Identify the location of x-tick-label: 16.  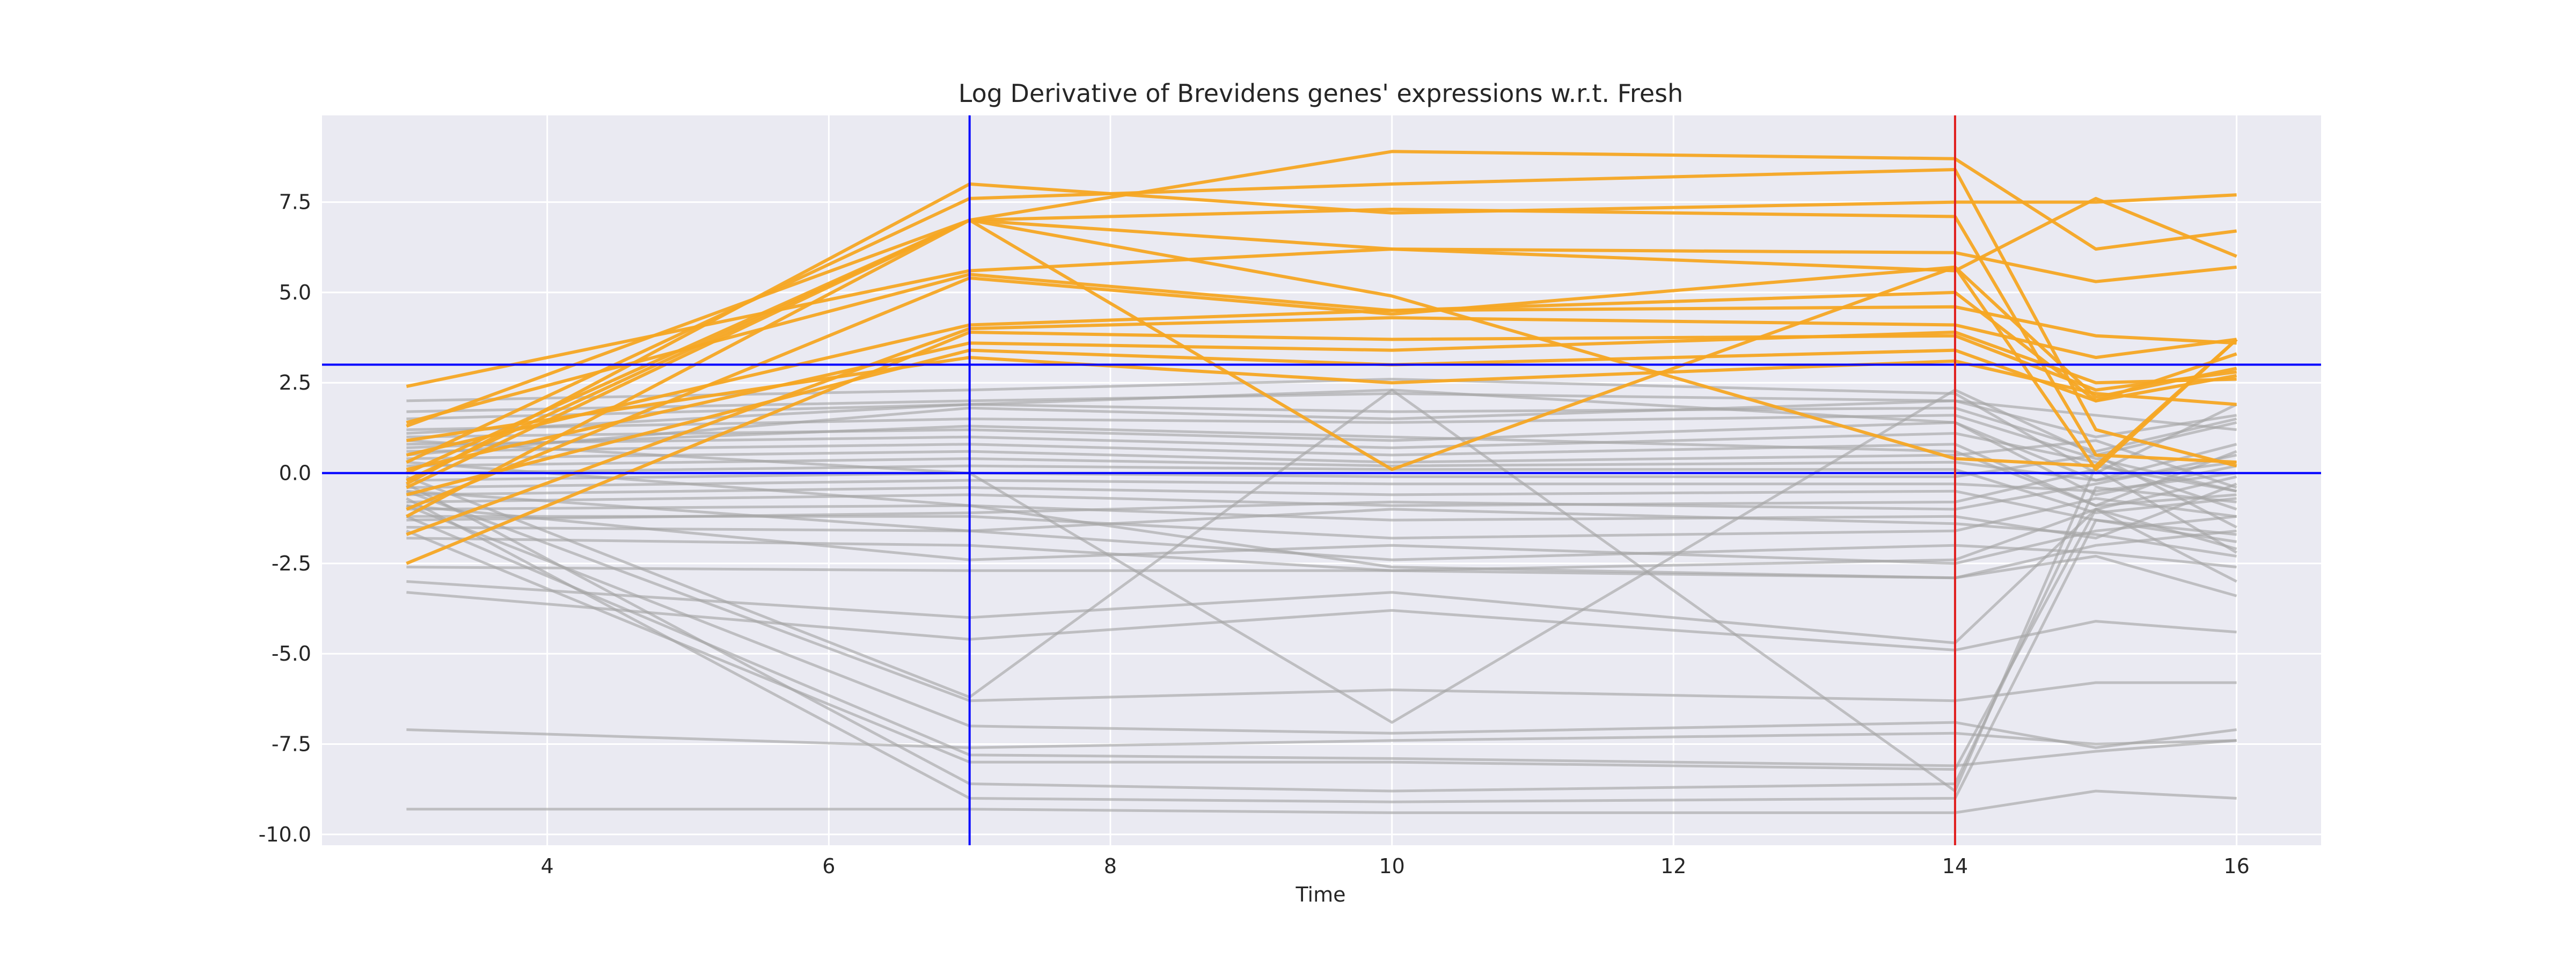
(2236, 866).